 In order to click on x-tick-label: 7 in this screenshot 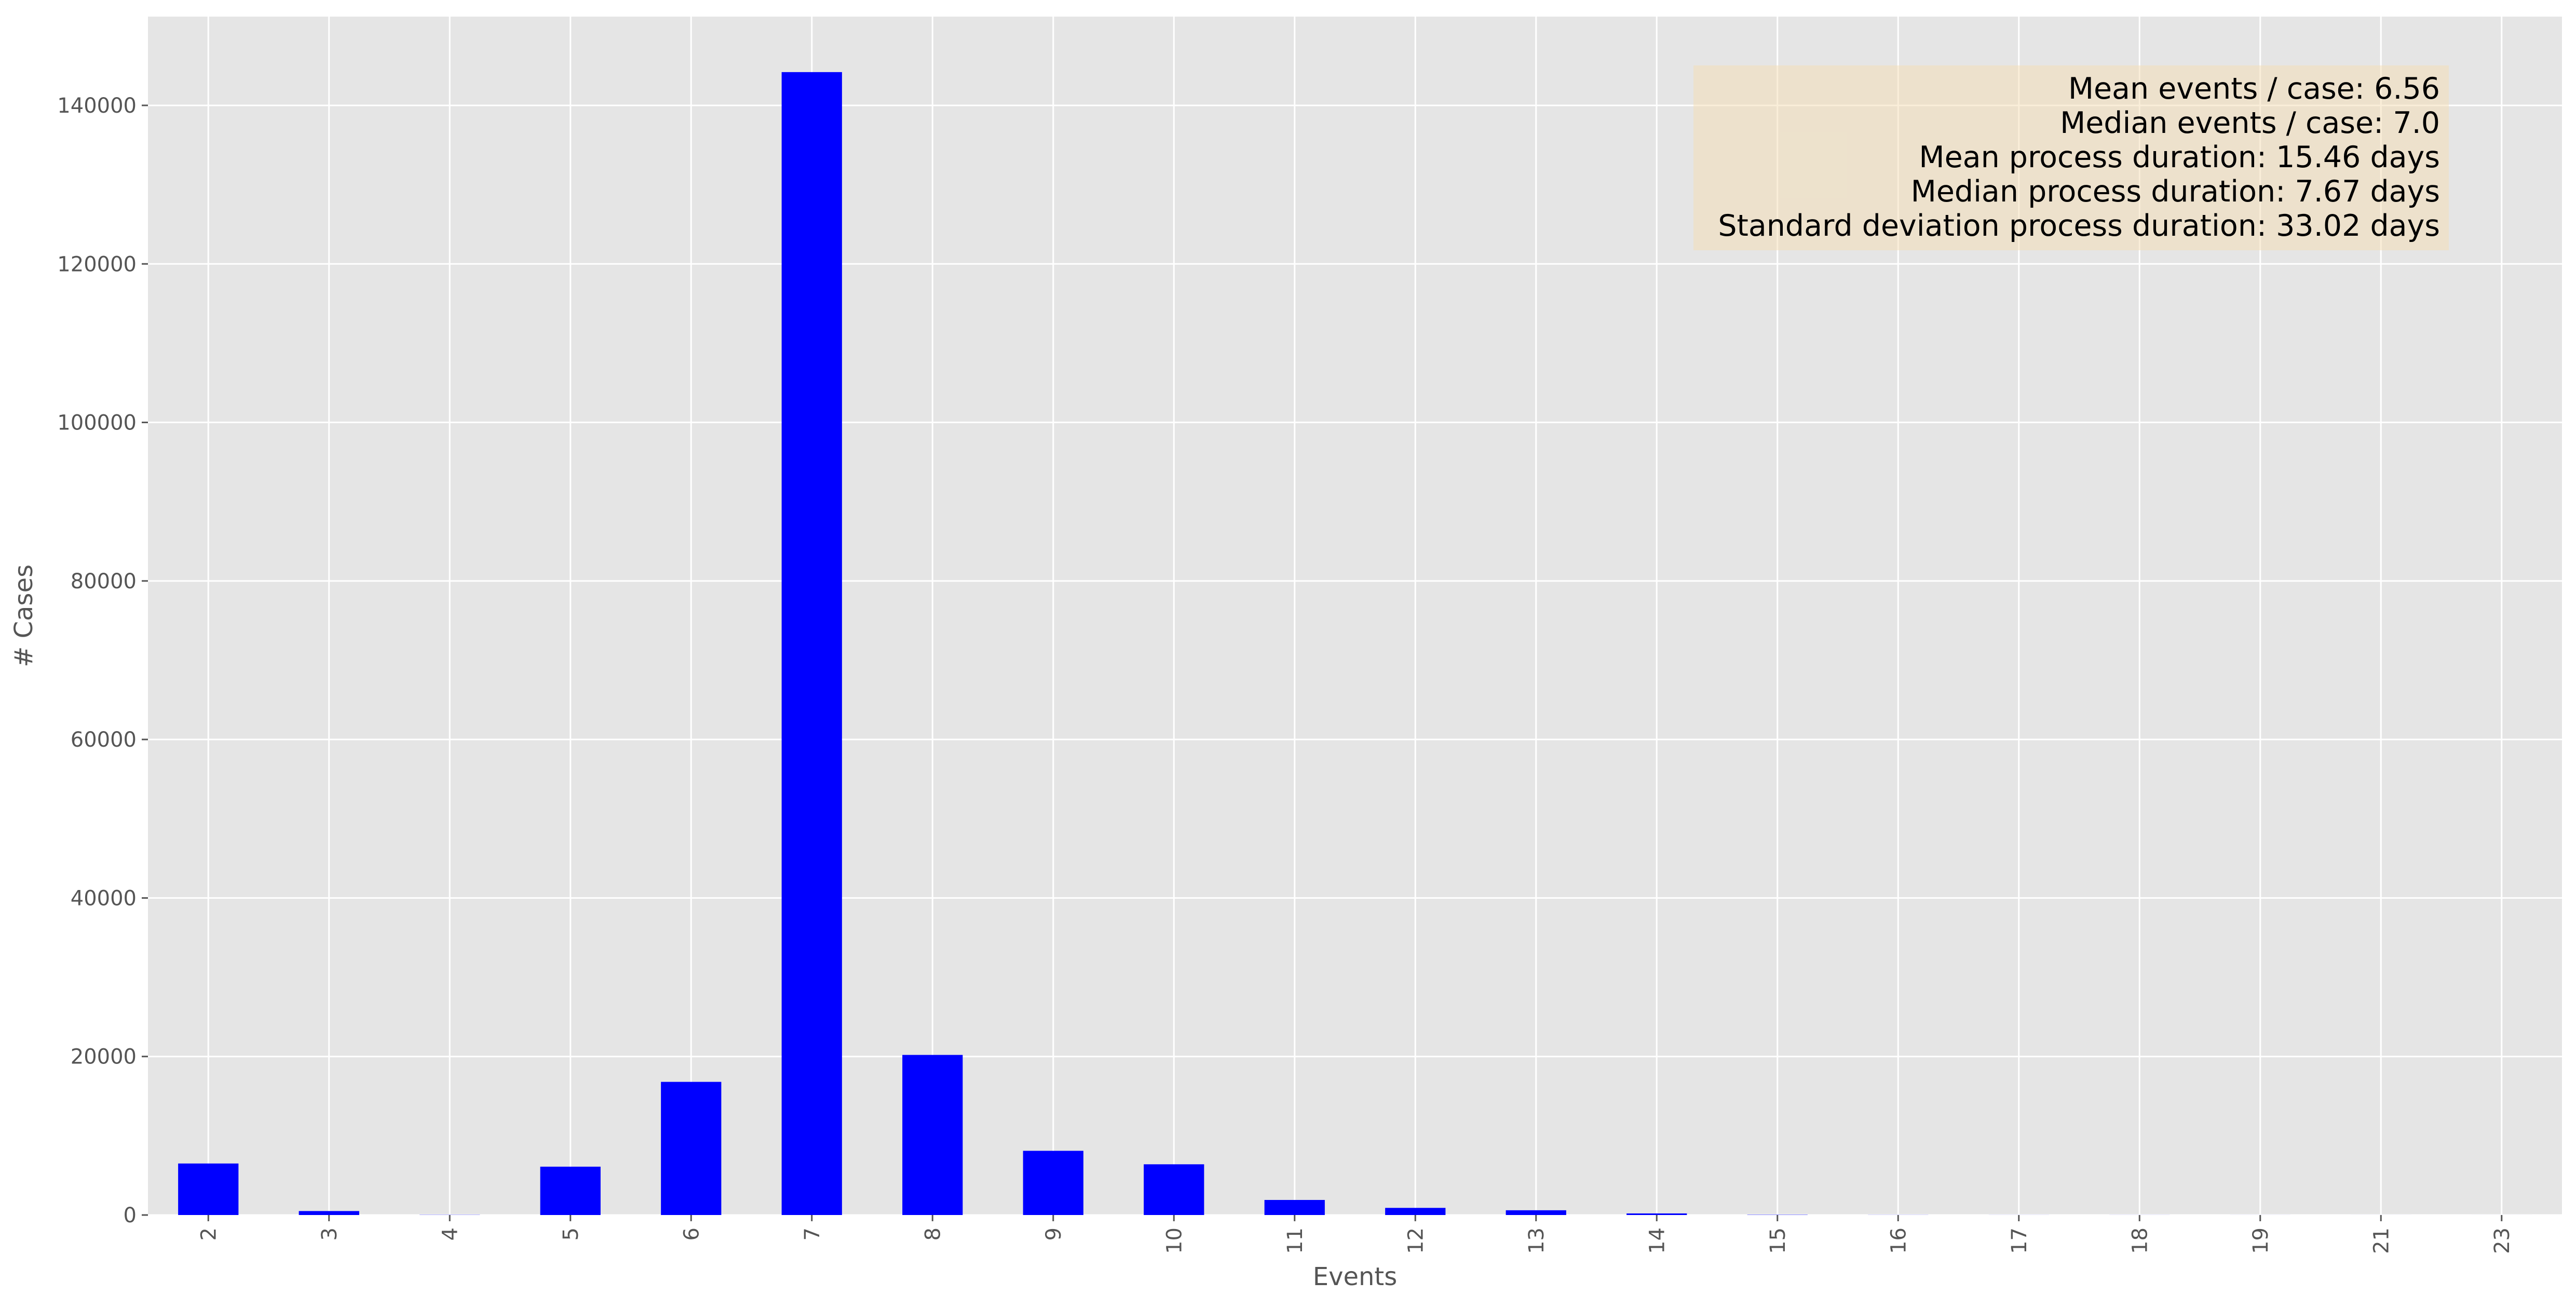, I will do `click(812, 1233)`.